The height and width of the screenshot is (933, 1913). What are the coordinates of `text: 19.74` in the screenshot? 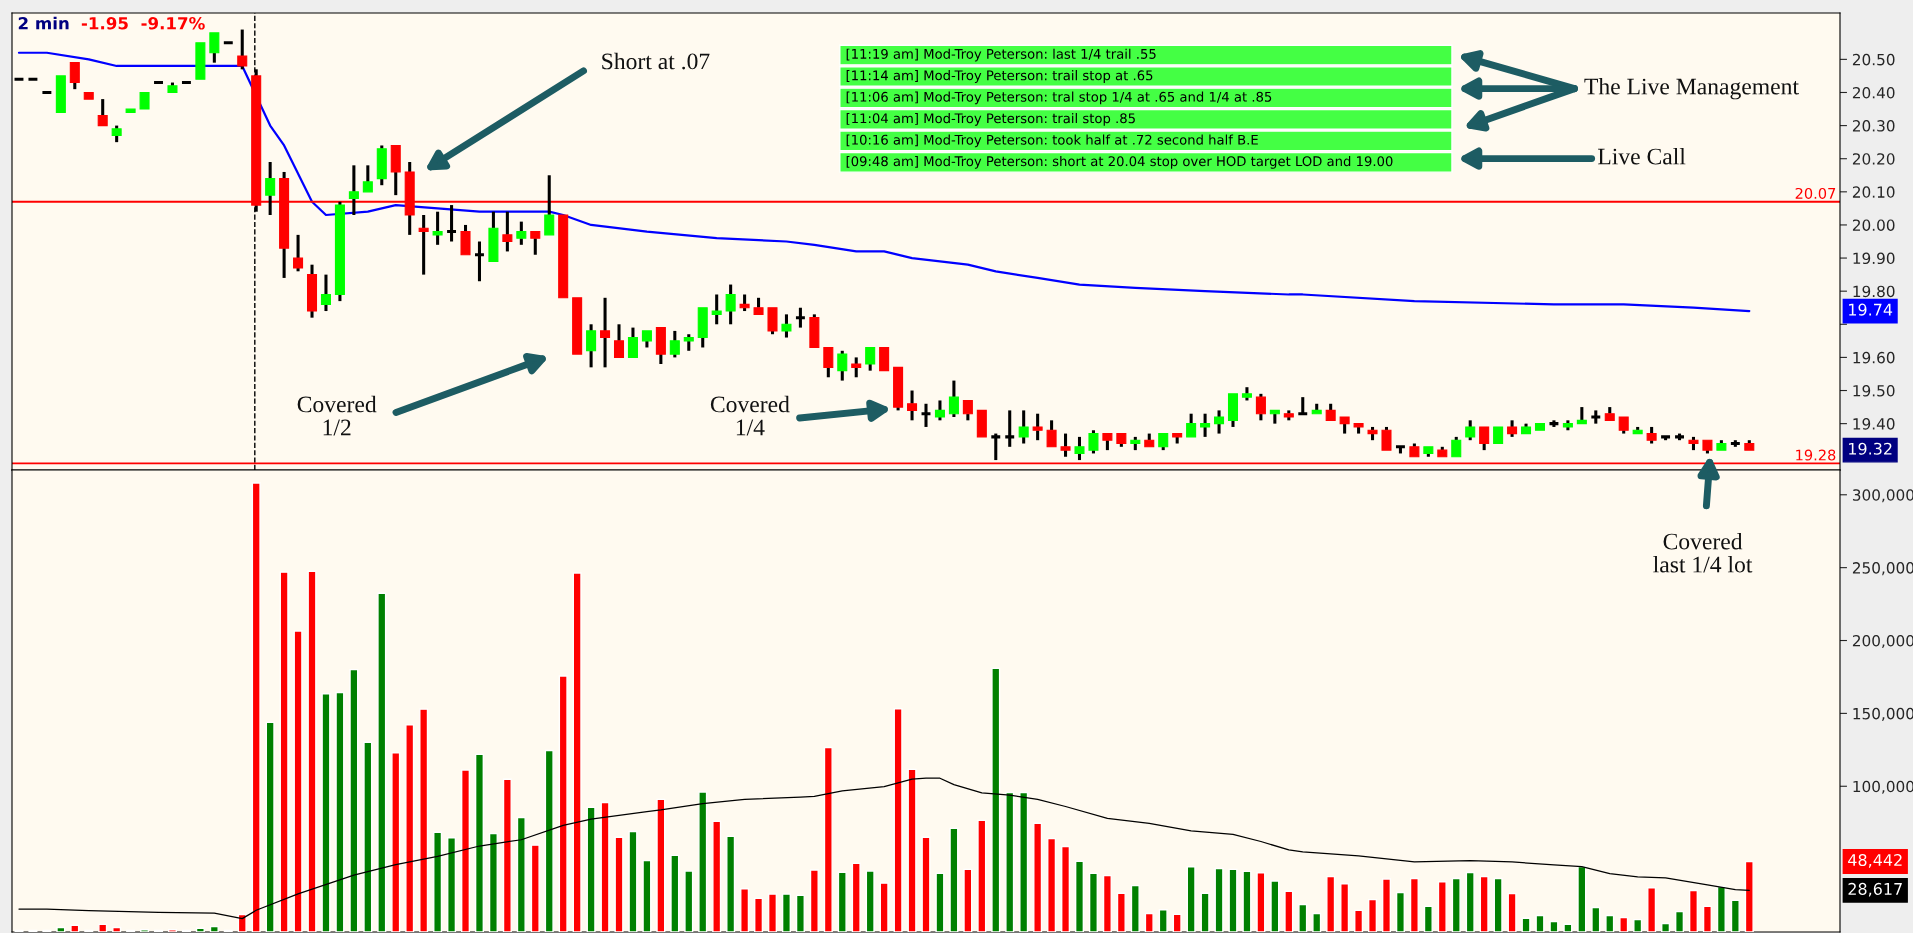 It's located at (1871, 309).